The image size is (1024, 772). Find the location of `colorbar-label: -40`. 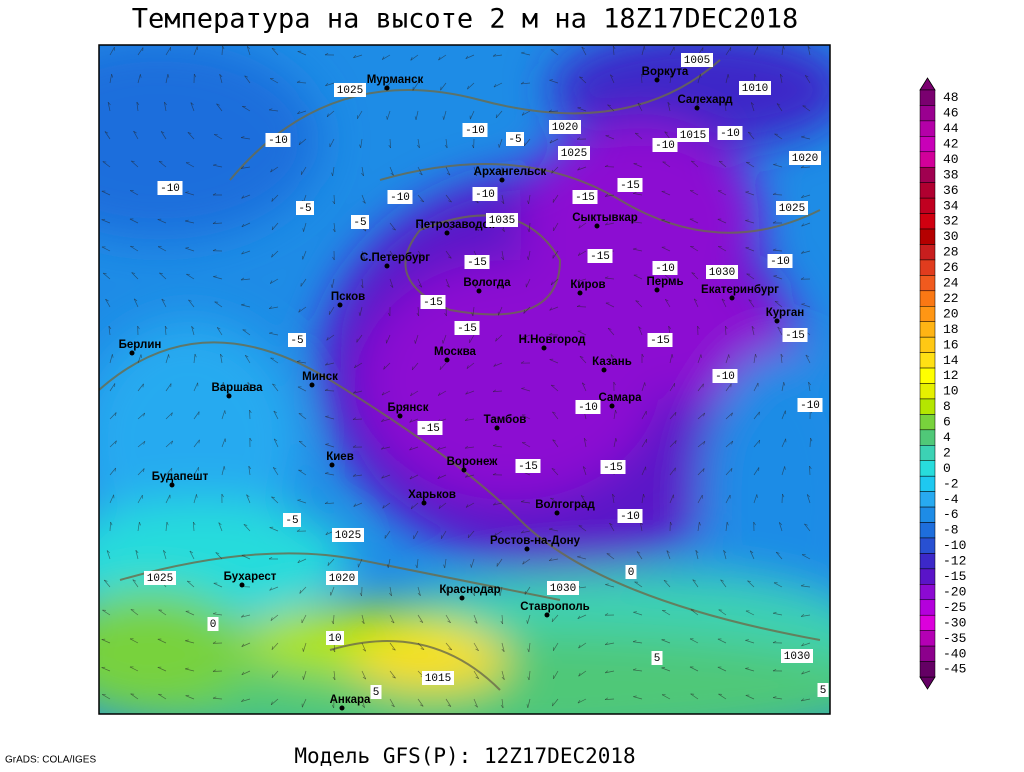

colorbar-label: -40 is located at coordinates (954, 653).